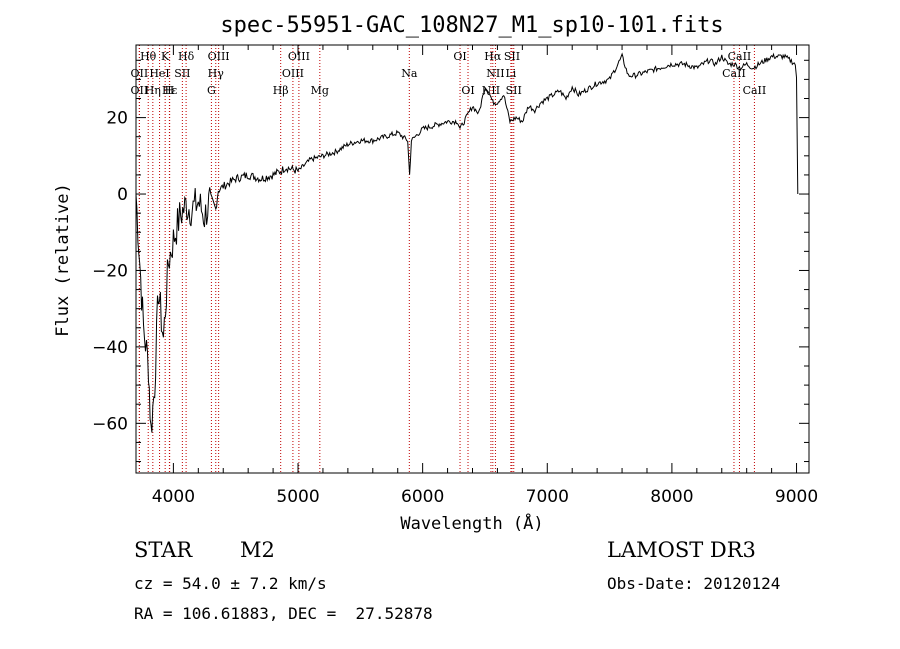 This screenshot has width=900, height=649. I want to click on y-axis-label: Flux (relative), so click(63, 260).